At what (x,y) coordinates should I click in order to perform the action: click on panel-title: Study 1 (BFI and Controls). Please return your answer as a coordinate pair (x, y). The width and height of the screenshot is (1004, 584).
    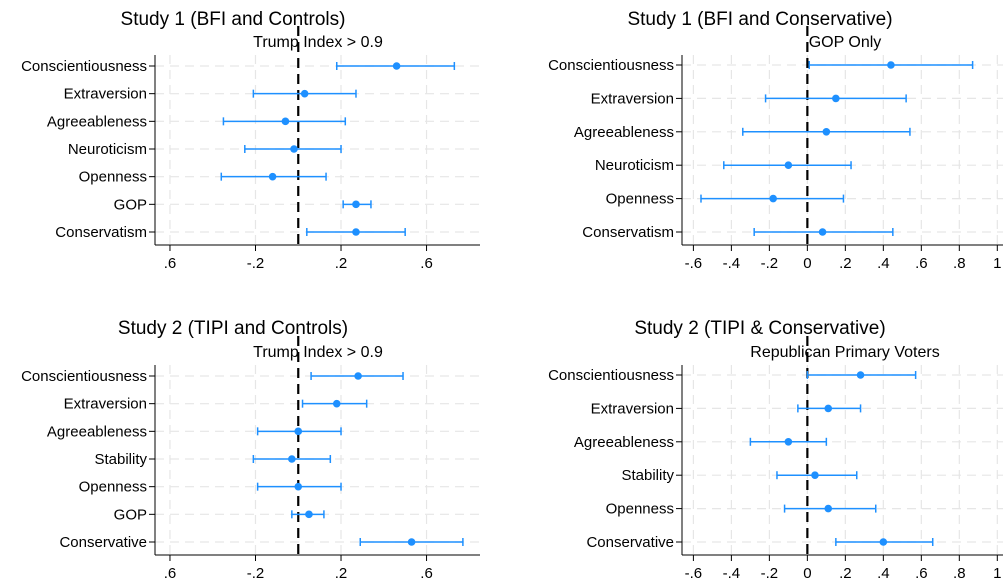
    Looking at the image, I should click on (233, 19).